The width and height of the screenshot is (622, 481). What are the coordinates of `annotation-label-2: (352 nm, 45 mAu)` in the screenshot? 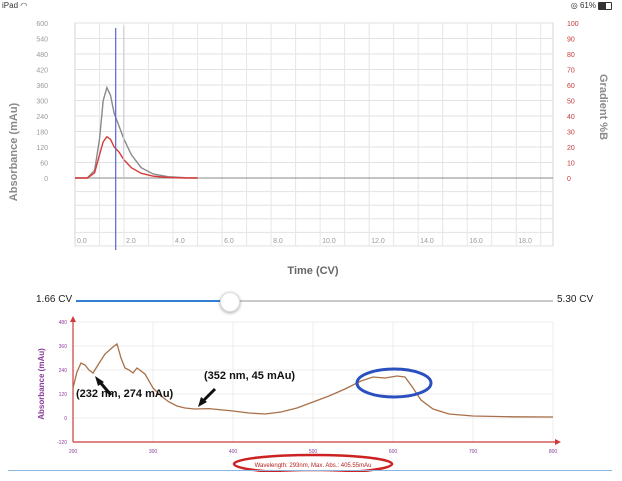 It's located at (249, 376).